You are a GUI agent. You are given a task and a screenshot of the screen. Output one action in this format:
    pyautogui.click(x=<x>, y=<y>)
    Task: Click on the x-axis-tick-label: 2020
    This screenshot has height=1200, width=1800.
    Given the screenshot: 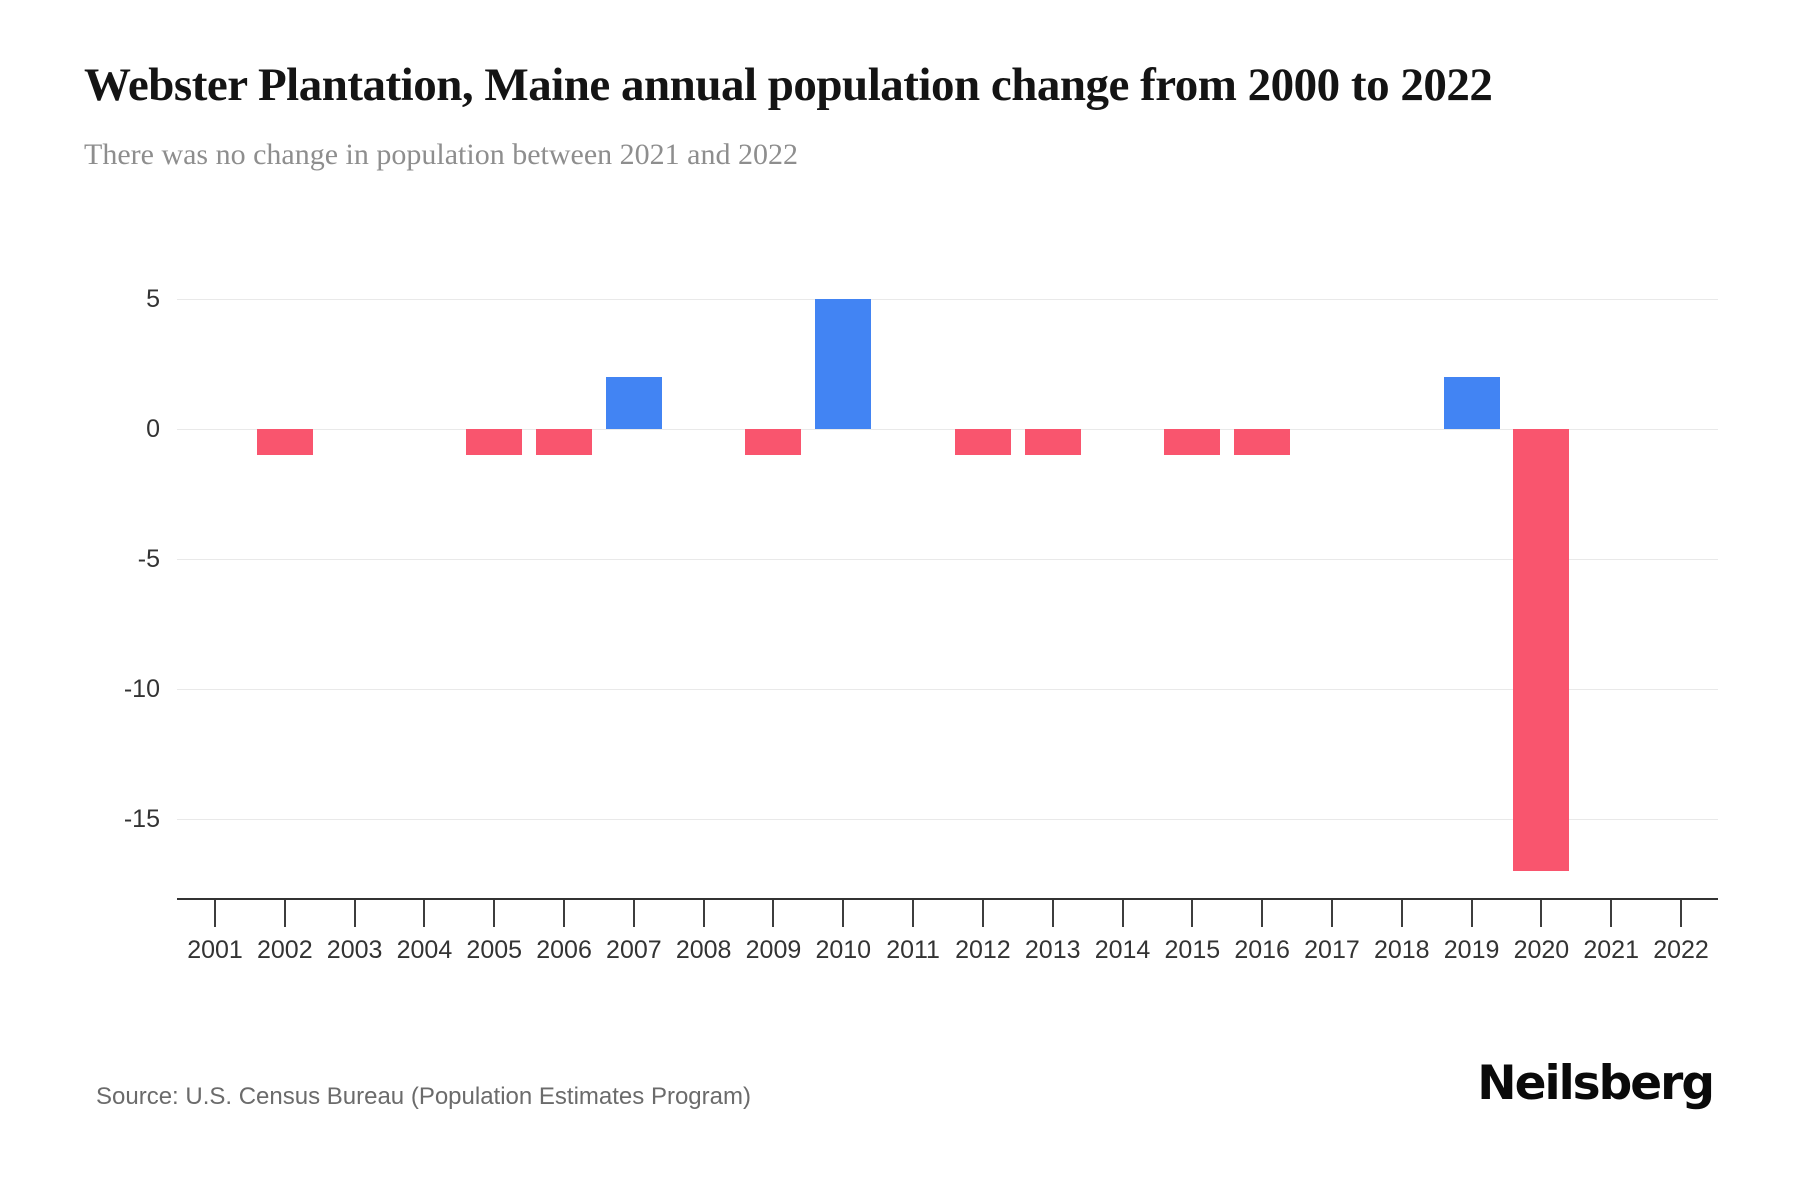 What is the action you would take?
    pyautogui.click(x=1541, y=950)
    